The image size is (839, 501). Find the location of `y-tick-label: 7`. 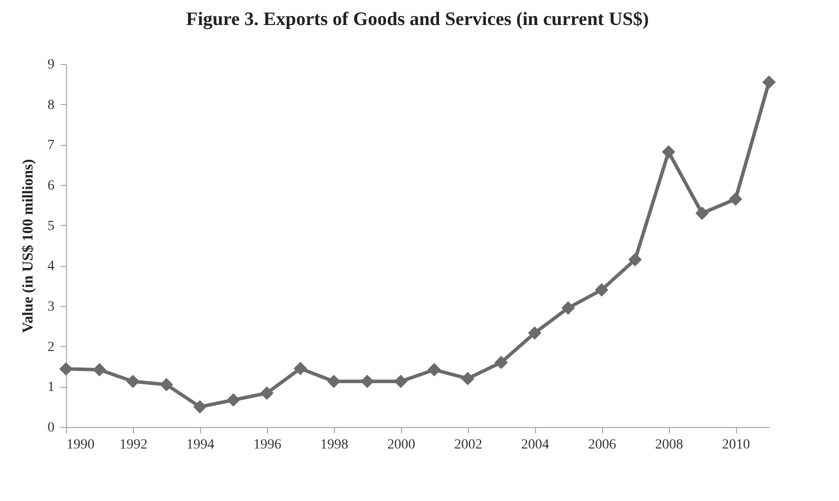

y-tick-label: 7 is located at coordinates (51, 146).